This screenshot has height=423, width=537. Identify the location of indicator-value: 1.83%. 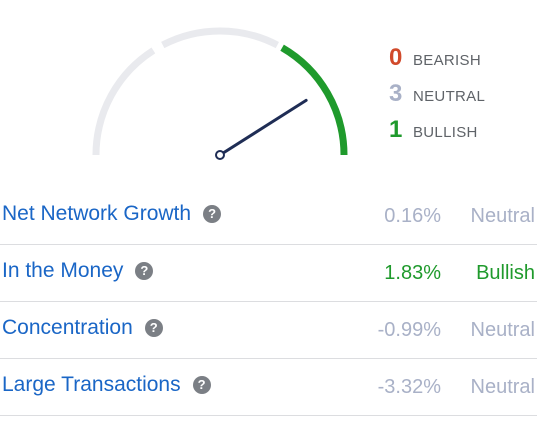
(412, 273).